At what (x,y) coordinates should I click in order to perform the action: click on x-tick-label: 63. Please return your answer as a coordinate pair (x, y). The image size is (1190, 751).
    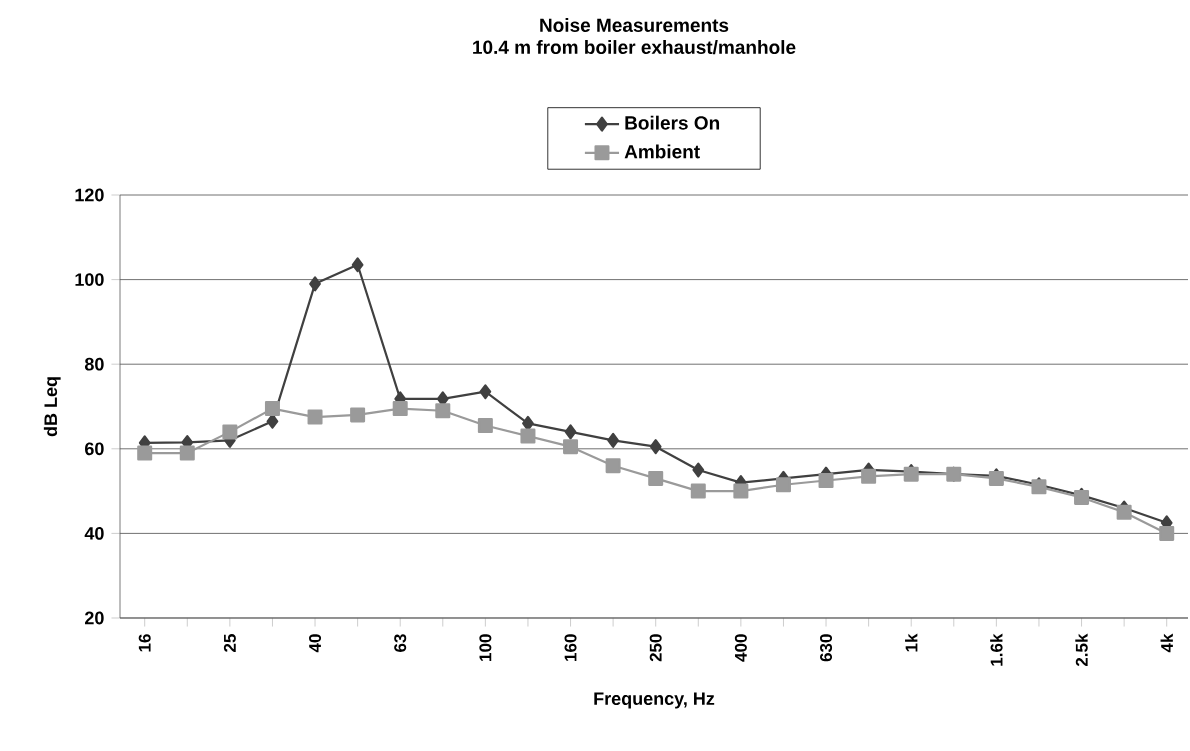
    Looking at the image, I should click on (400, 643).